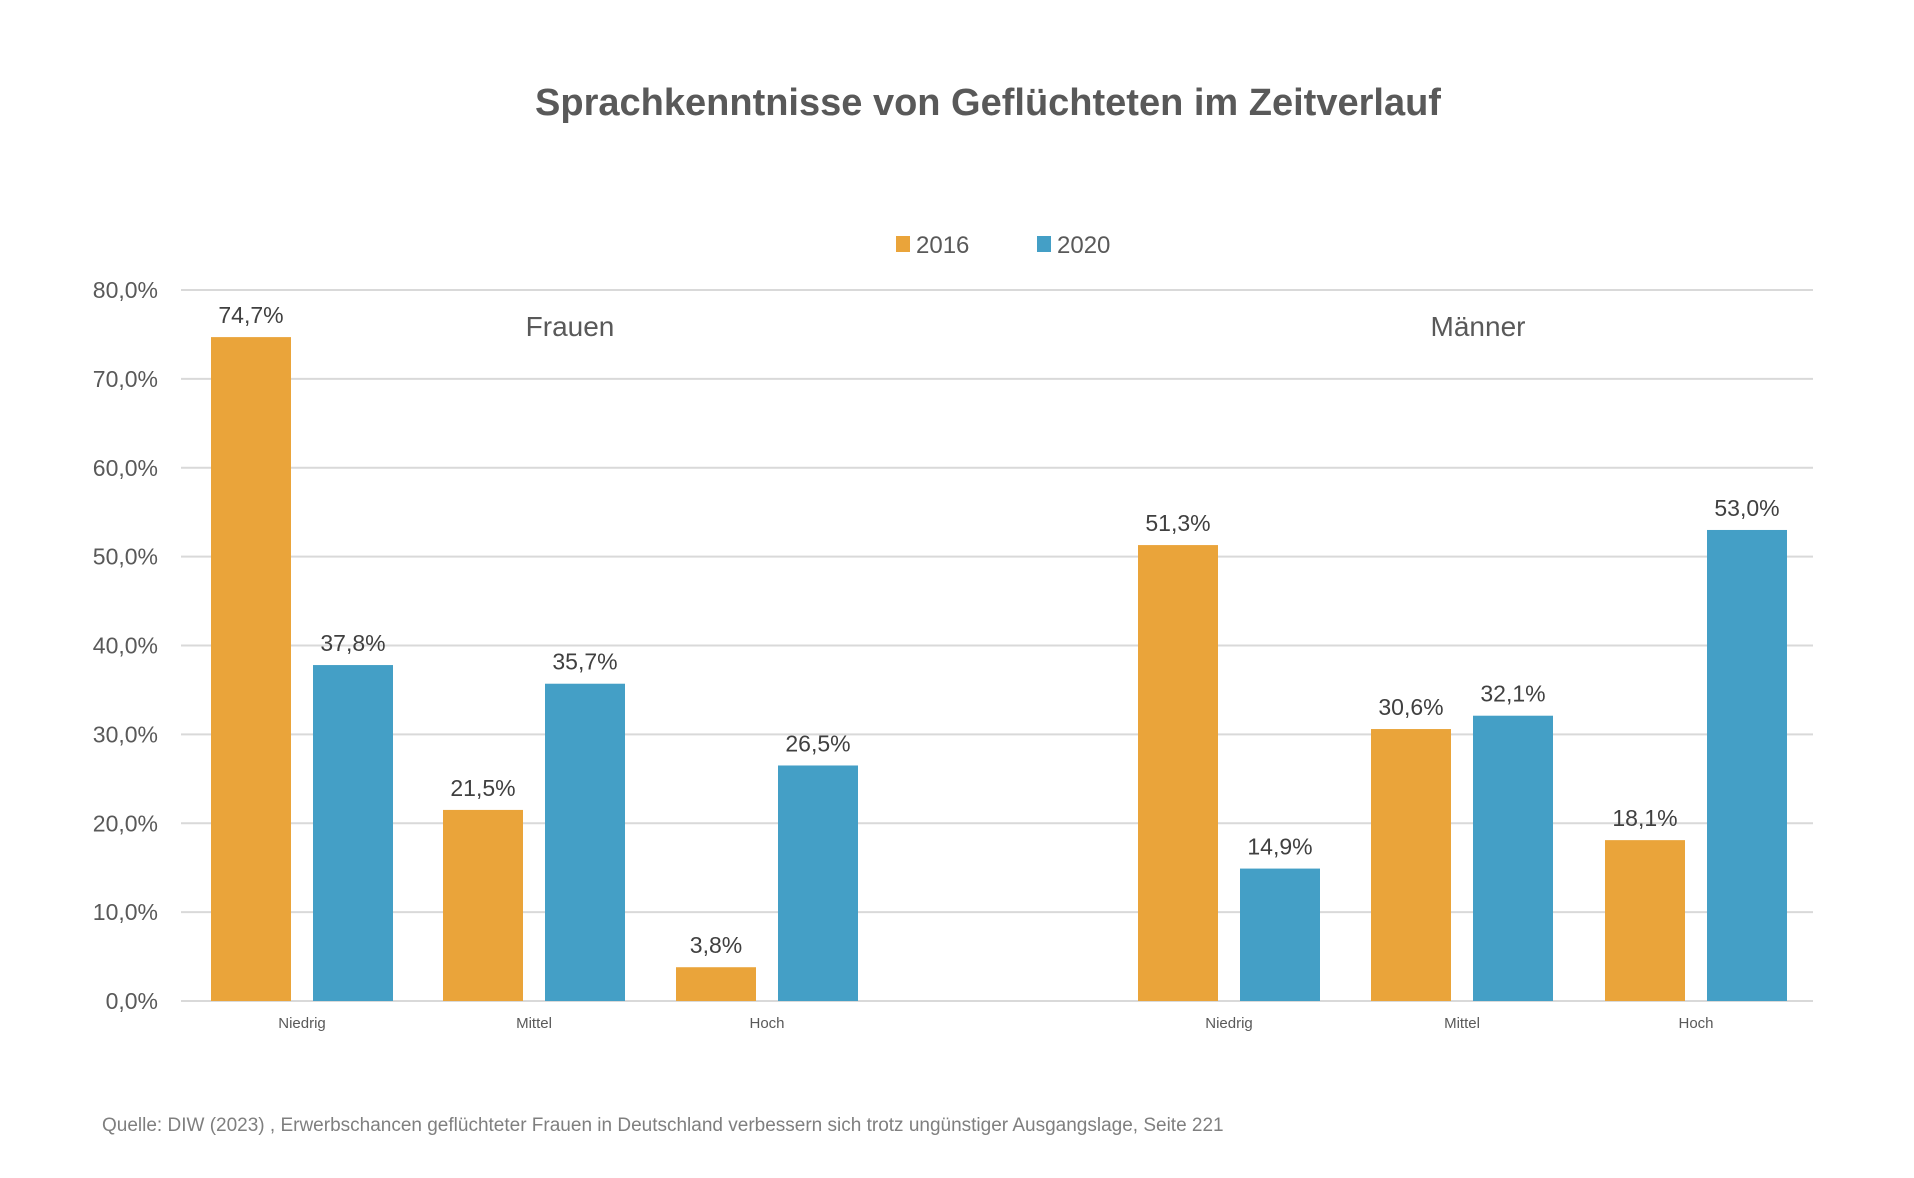  Describe the element at coordinates (1746, 508) in the screenshot. I see `data-label: 53,0%` at that location.